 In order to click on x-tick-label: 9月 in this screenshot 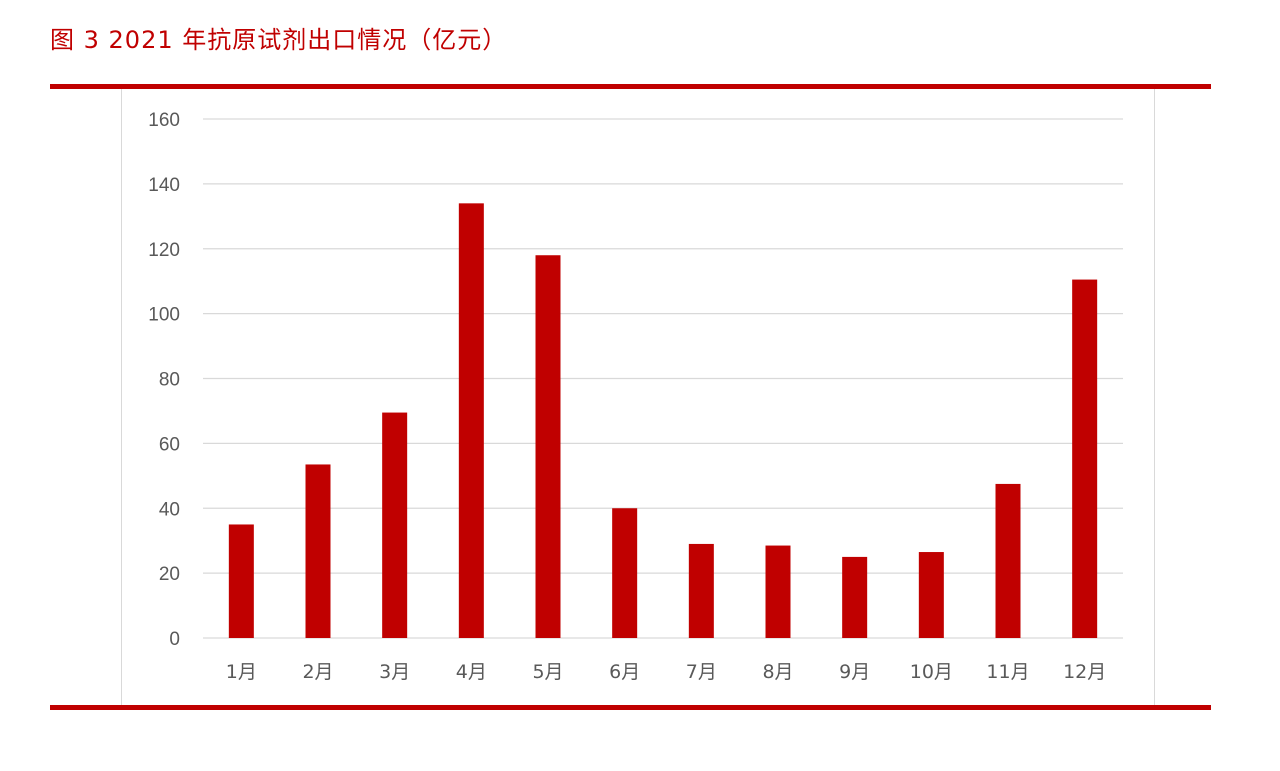, I will do `click(854, 672)`.